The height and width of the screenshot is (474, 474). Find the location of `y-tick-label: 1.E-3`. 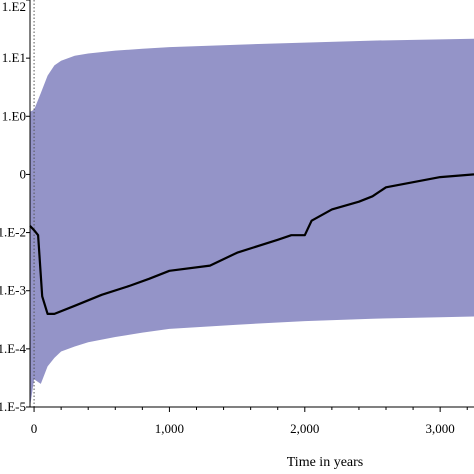

y-tick-label: 1.E-3 is located at coordinates (13, 290).